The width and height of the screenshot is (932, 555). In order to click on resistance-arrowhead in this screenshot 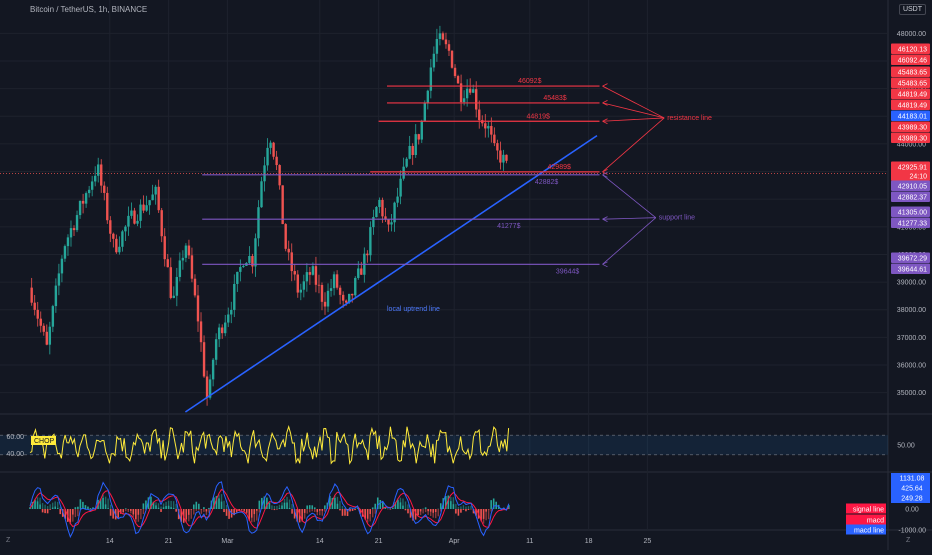, I will do `click(605, 171)`.